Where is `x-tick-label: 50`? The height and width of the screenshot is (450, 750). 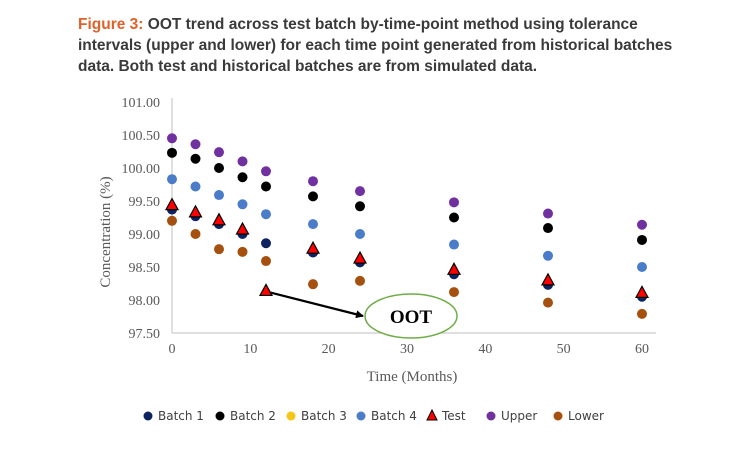
x-tick-label: 50 is located at coordinates (564, 349).